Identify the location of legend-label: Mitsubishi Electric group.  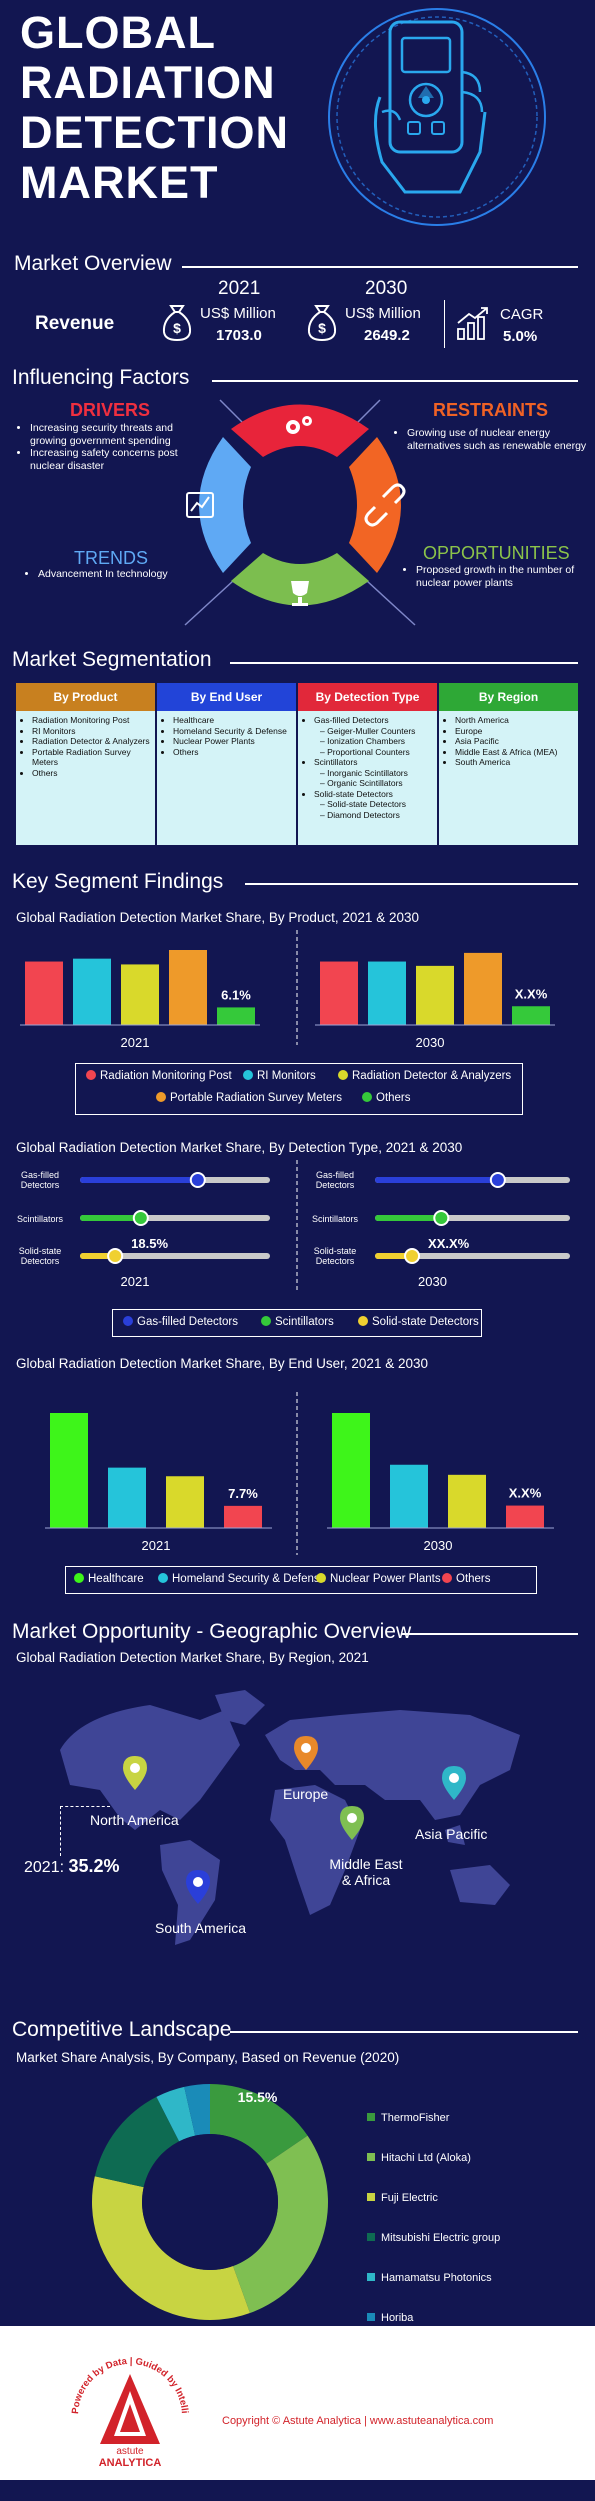
(441, 2238).